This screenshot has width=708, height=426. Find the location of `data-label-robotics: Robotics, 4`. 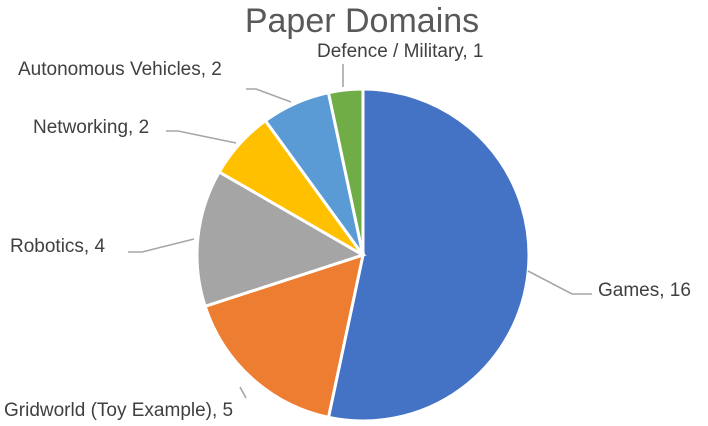

data-label-robotics: Robotics, 4 is located at coordinates (57, 246).